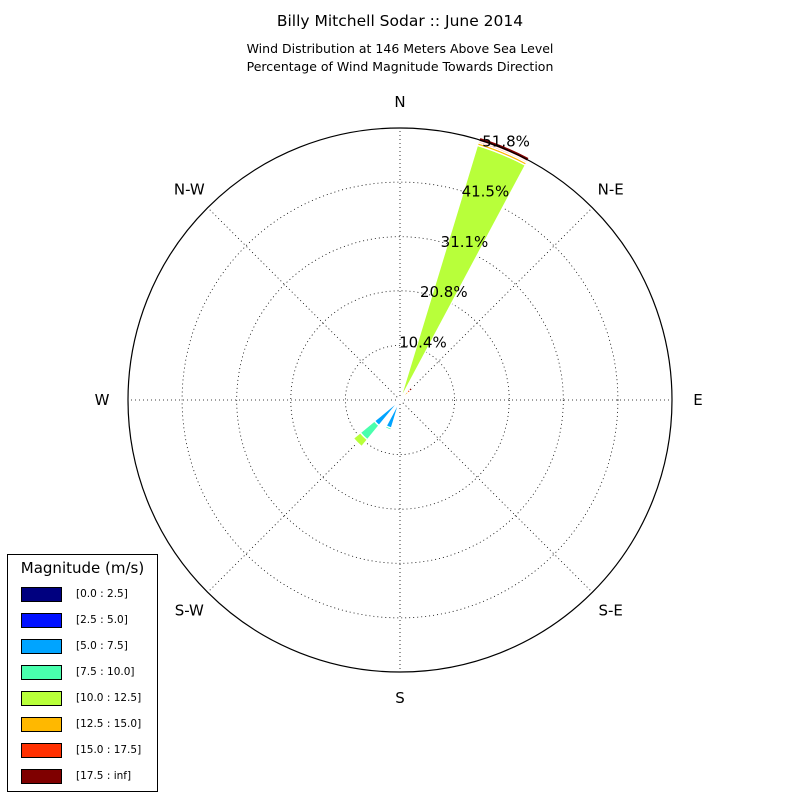  What do you see at coordinates (611, 611) in the screenshot?
I see `direction-label: S-E` at bounding box center [611, 611].